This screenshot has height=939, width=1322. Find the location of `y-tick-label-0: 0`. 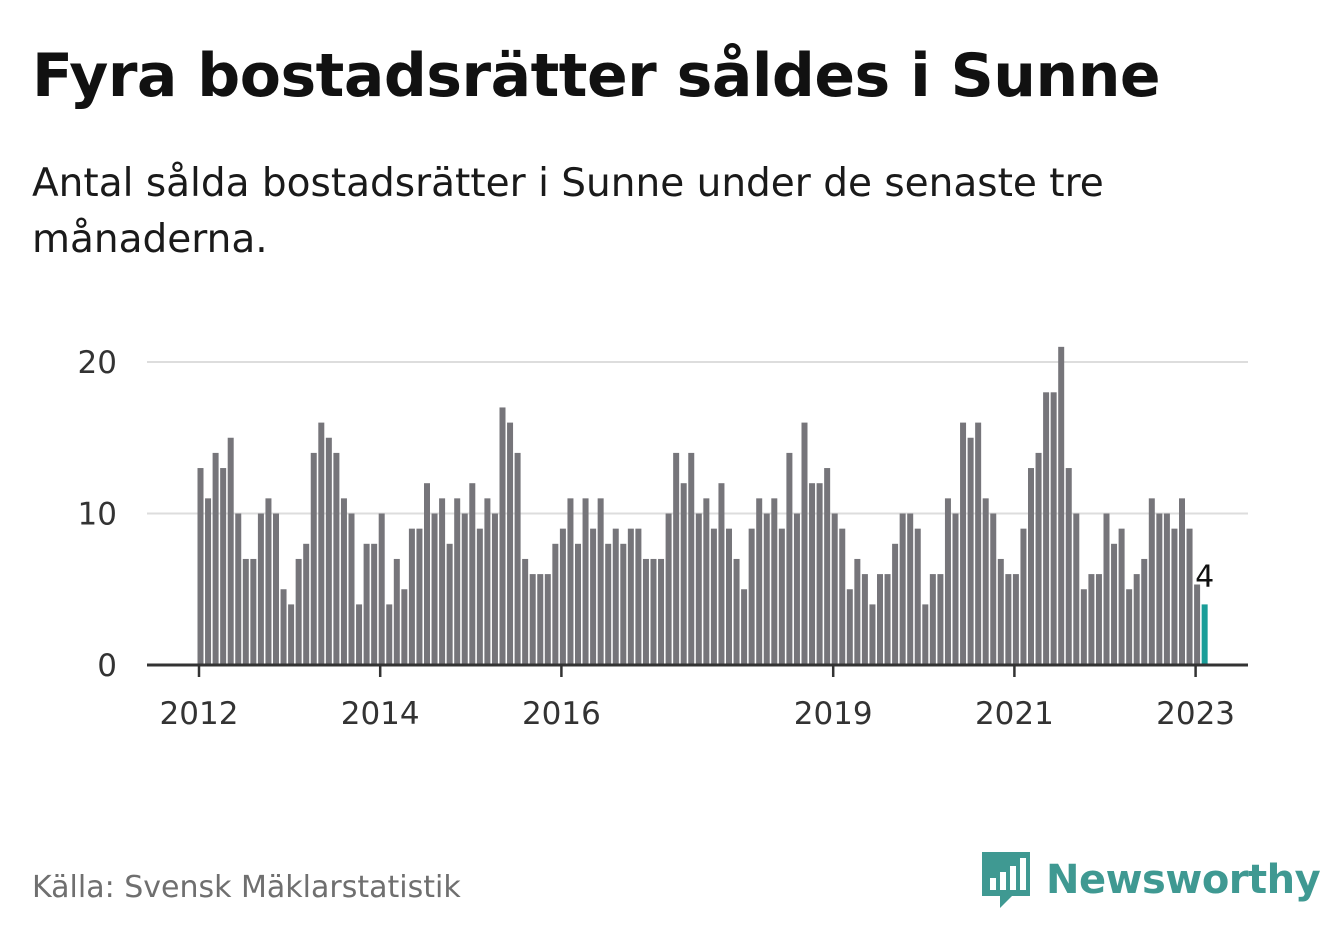

y-tick-label-0: 0 is located at coordinates (107, 666).